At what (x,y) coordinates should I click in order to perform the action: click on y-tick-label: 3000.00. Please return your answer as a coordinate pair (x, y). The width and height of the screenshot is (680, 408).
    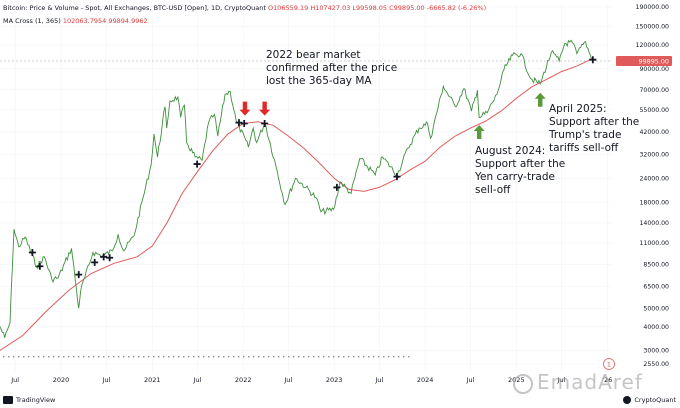
    Looking at the image, I should click on (656, 351).